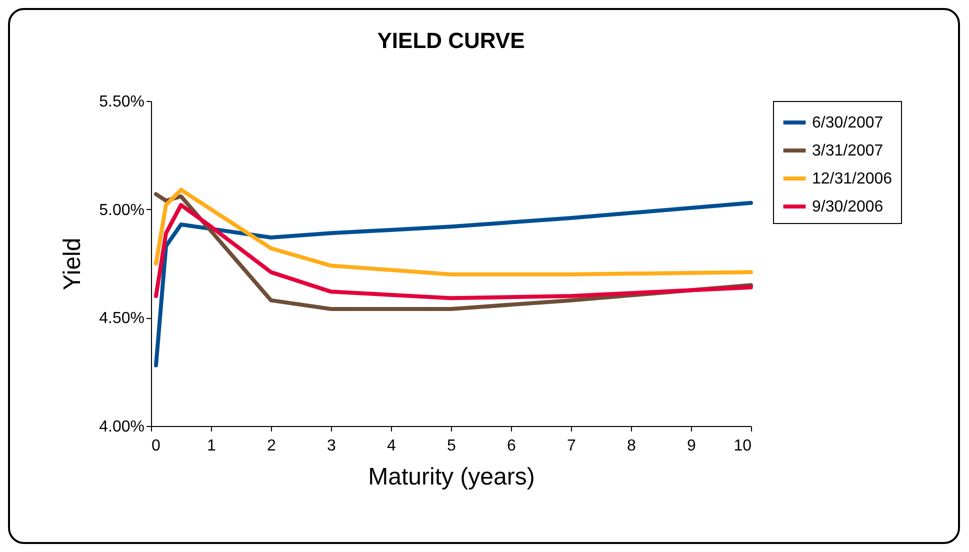 This screenshot has width=969, height=552. What do you see at coordinates (511, 446) in the screenshot?
I see `x-tick-label: 6` at bounding box center [511, 446].